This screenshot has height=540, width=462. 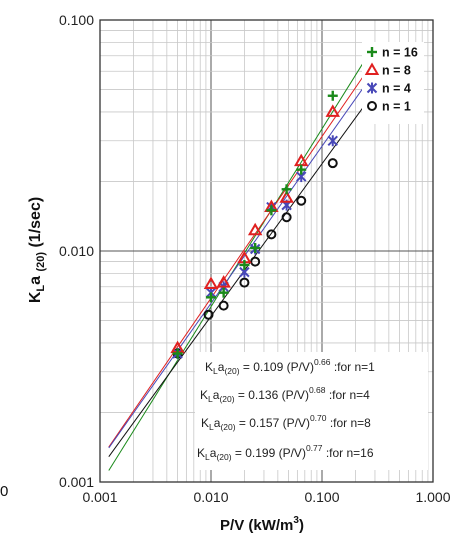 What do you see at coordinates (272, 395) in the screenshot?
I see `equation-part: = 0.136 (P/V)` at bounding box center [272, 395].